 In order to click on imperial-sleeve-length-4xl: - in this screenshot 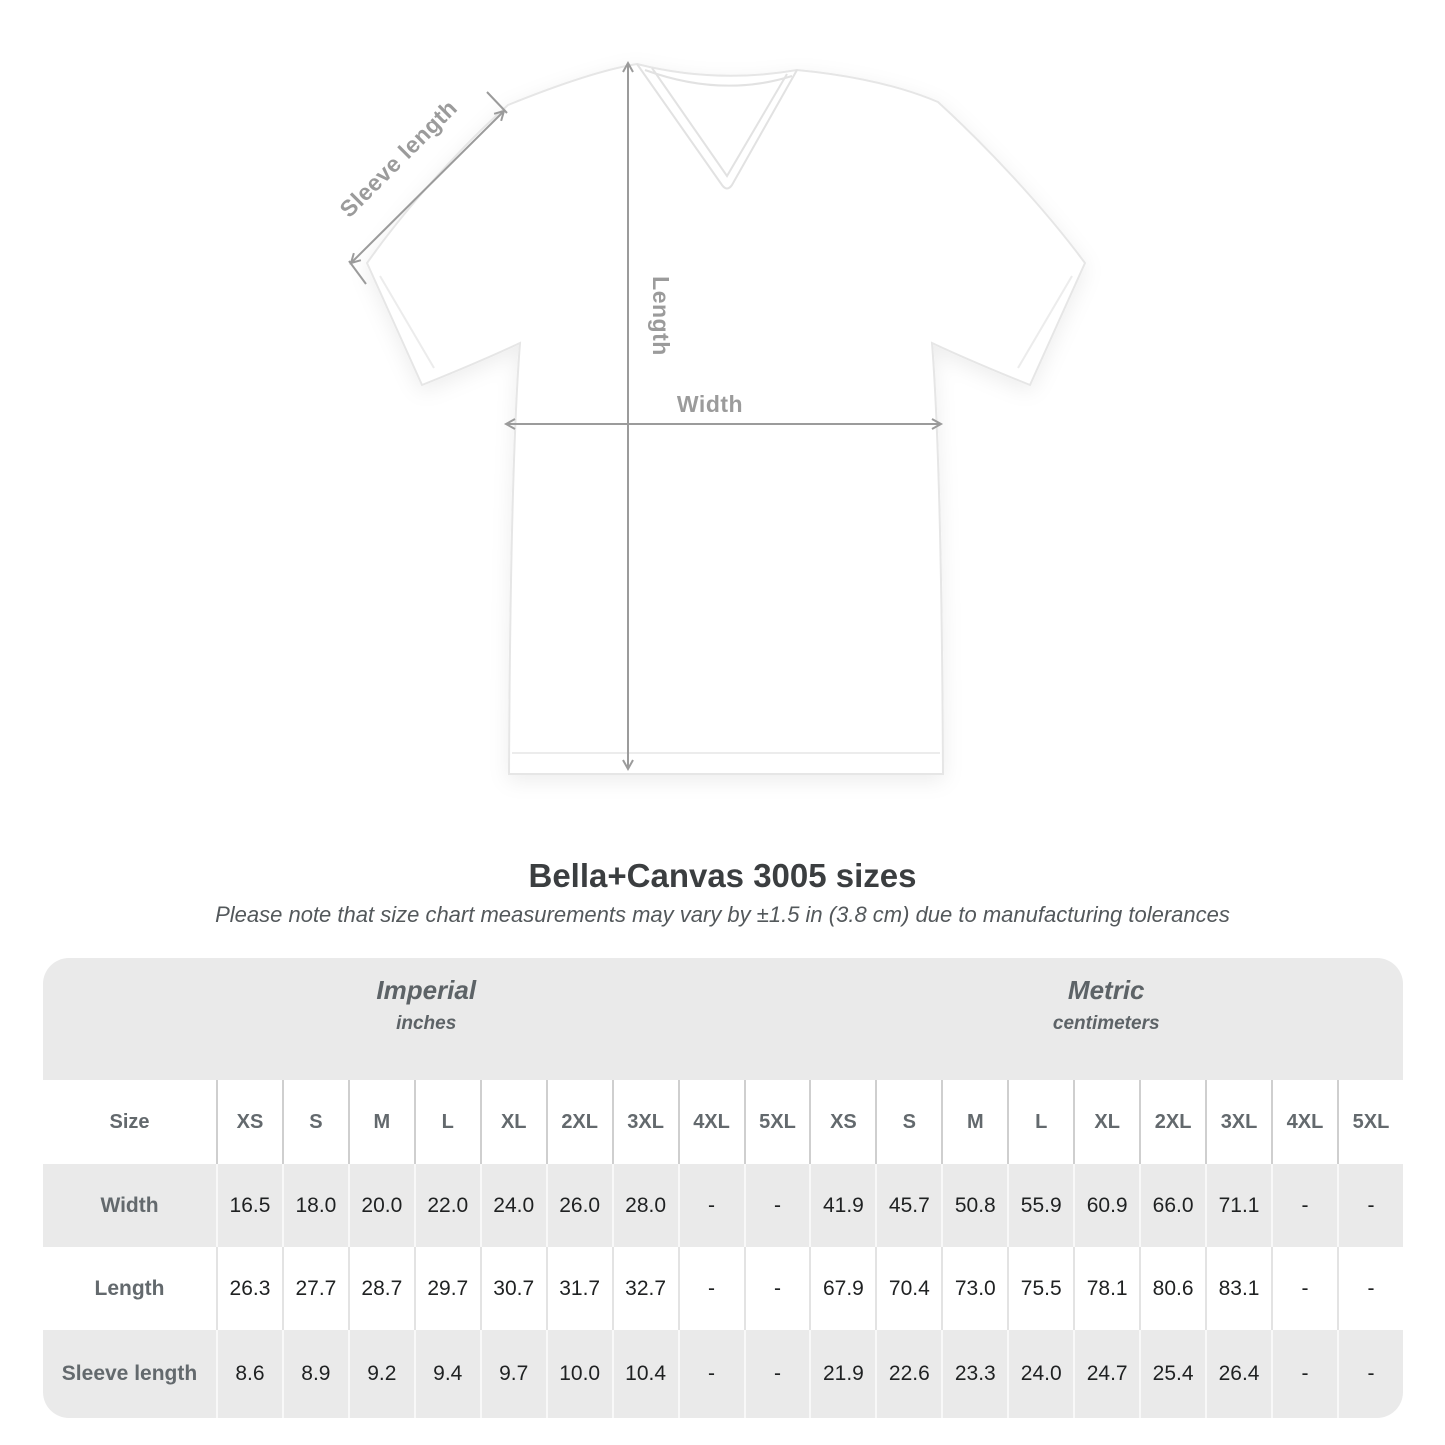, I will do `click(710, 1374)`.